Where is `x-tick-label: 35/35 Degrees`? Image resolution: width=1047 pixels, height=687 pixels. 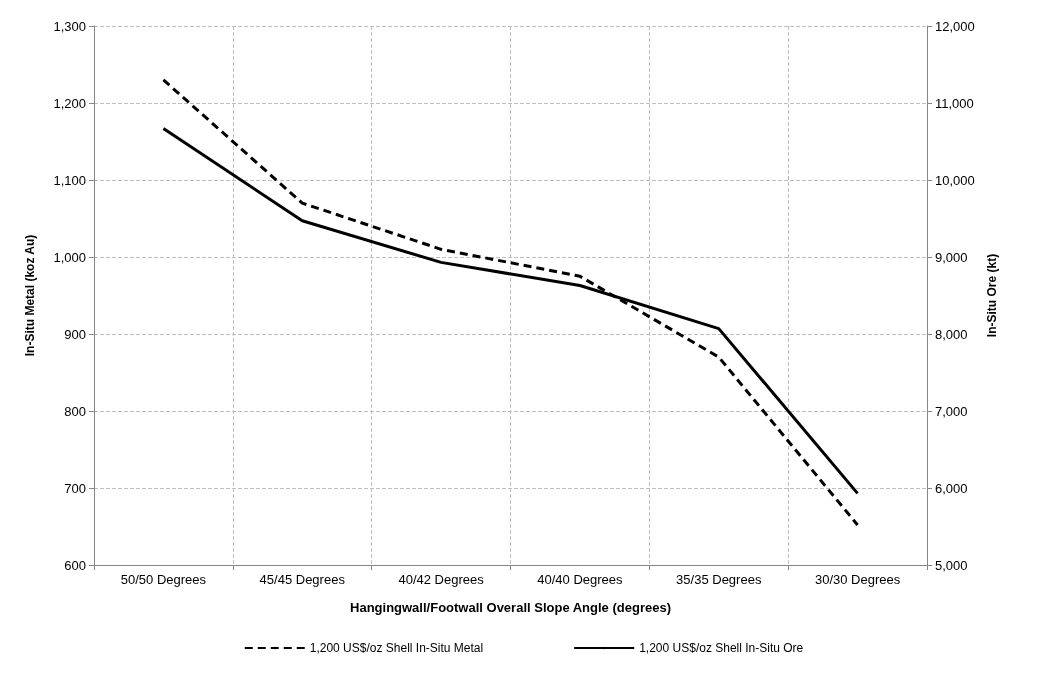 x-tick-label: 35/35 Degrees is located at coordinates (719, 579).